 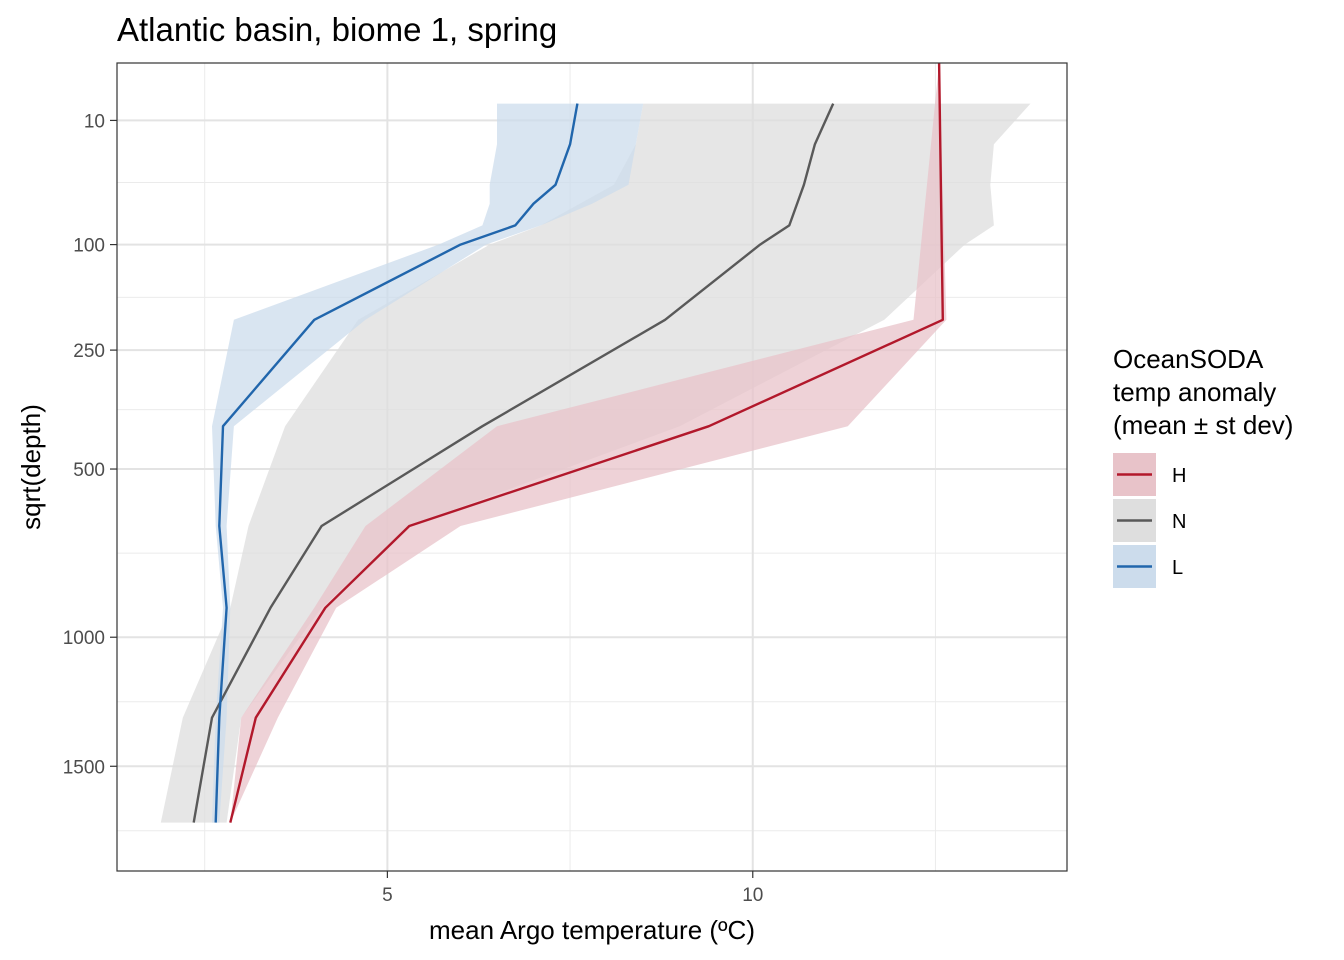 I want to click on y-tick-label: 10, so click(x=94, y=121).